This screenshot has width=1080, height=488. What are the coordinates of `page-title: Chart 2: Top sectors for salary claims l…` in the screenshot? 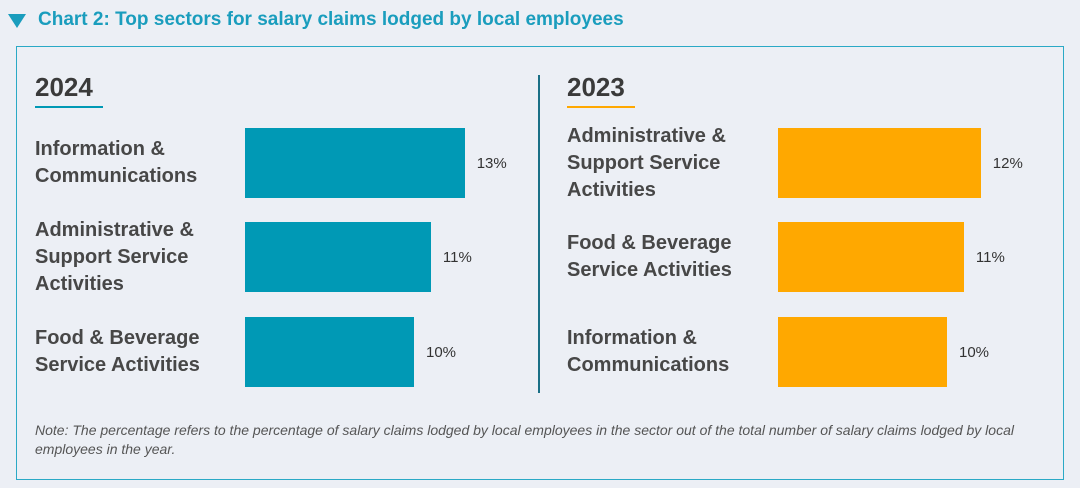 It's located at (331, 19).